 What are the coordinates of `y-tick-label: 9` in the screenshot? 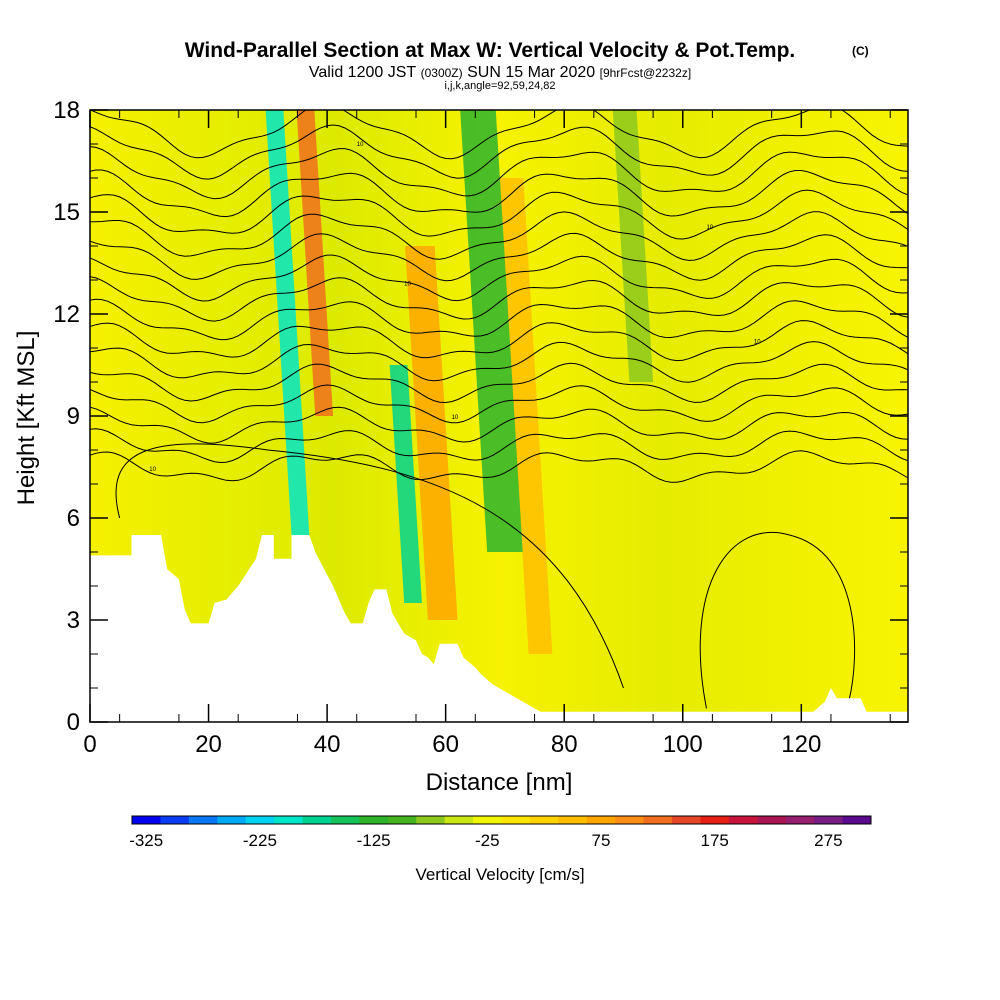 It's located at (73, 416).